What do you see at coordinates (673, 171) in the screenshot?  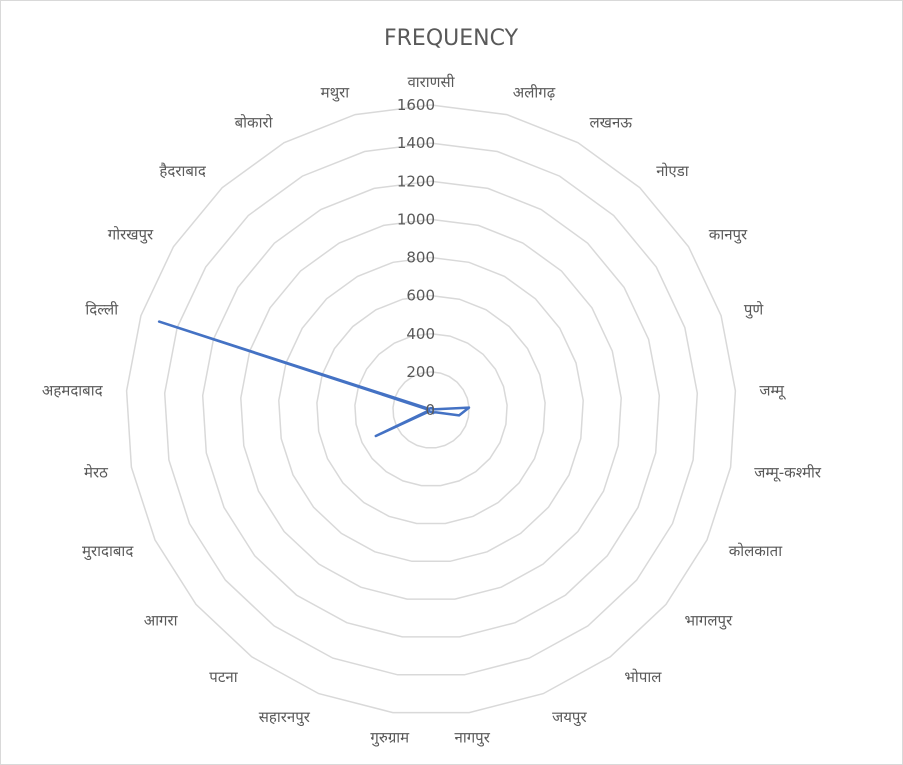 I see `category-label-3: नोएडा` at bounding box center [673, 171].